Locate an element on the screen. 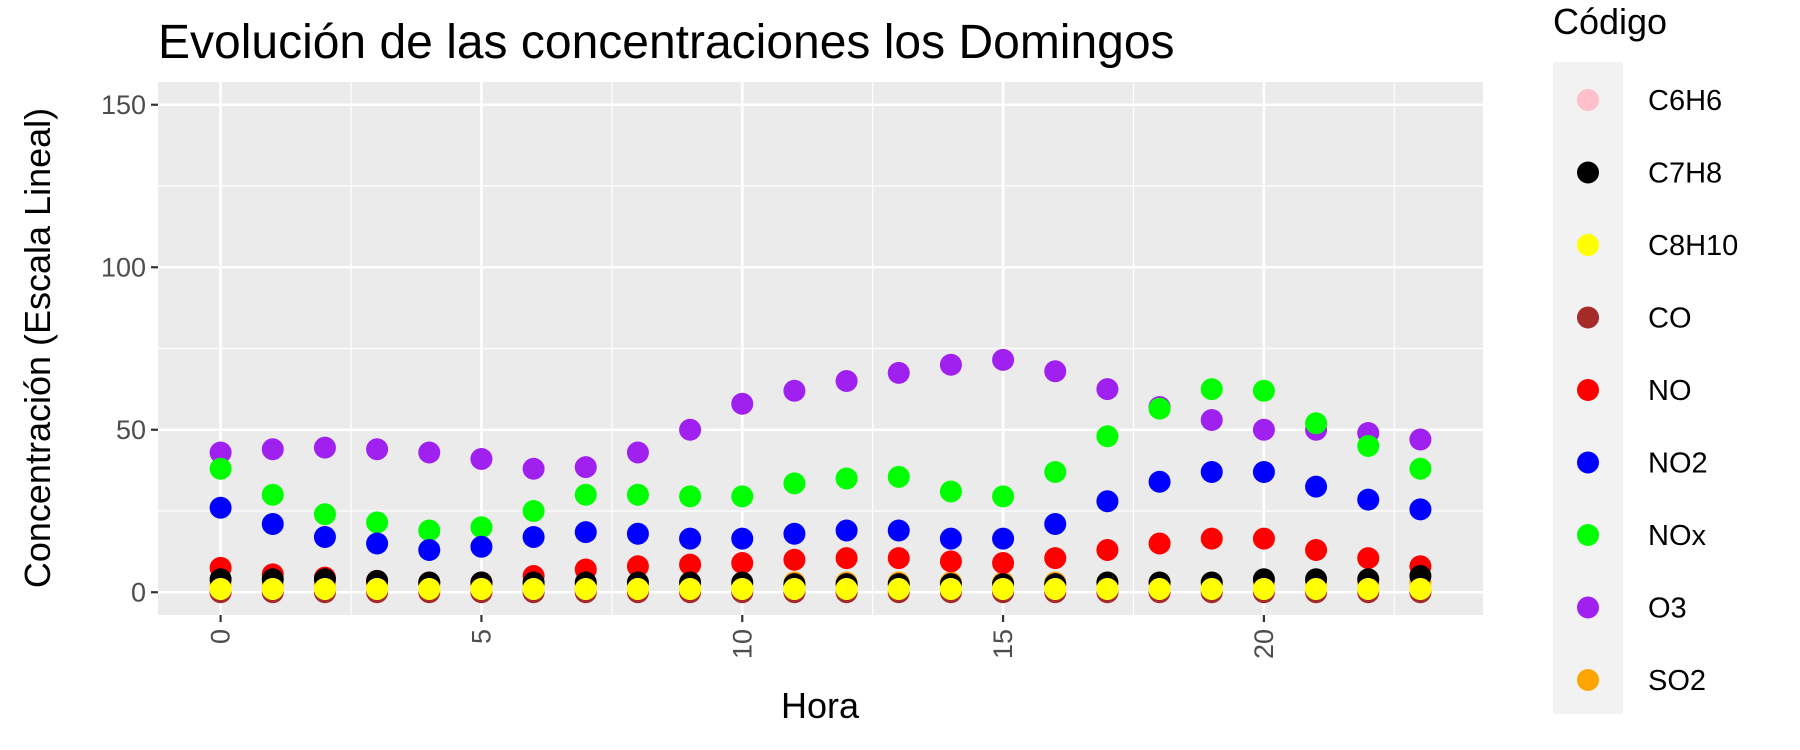 This screenshot has height=750, width=1800. legend-title: Código is located at coordinates (1610, 21).